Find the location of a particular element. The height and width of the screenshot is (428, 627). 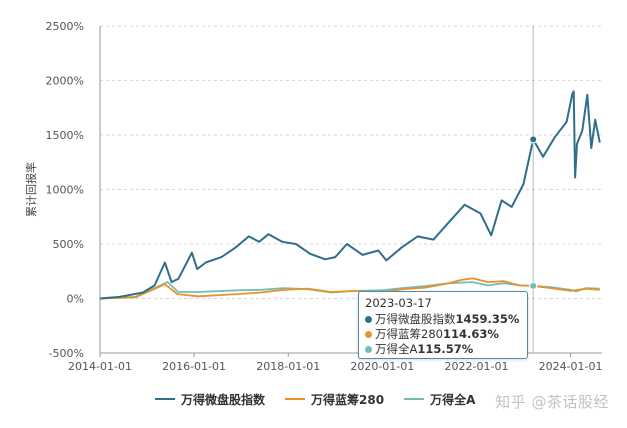

tooltip-series-value: 115.57% is located at coordinates (445, 349).